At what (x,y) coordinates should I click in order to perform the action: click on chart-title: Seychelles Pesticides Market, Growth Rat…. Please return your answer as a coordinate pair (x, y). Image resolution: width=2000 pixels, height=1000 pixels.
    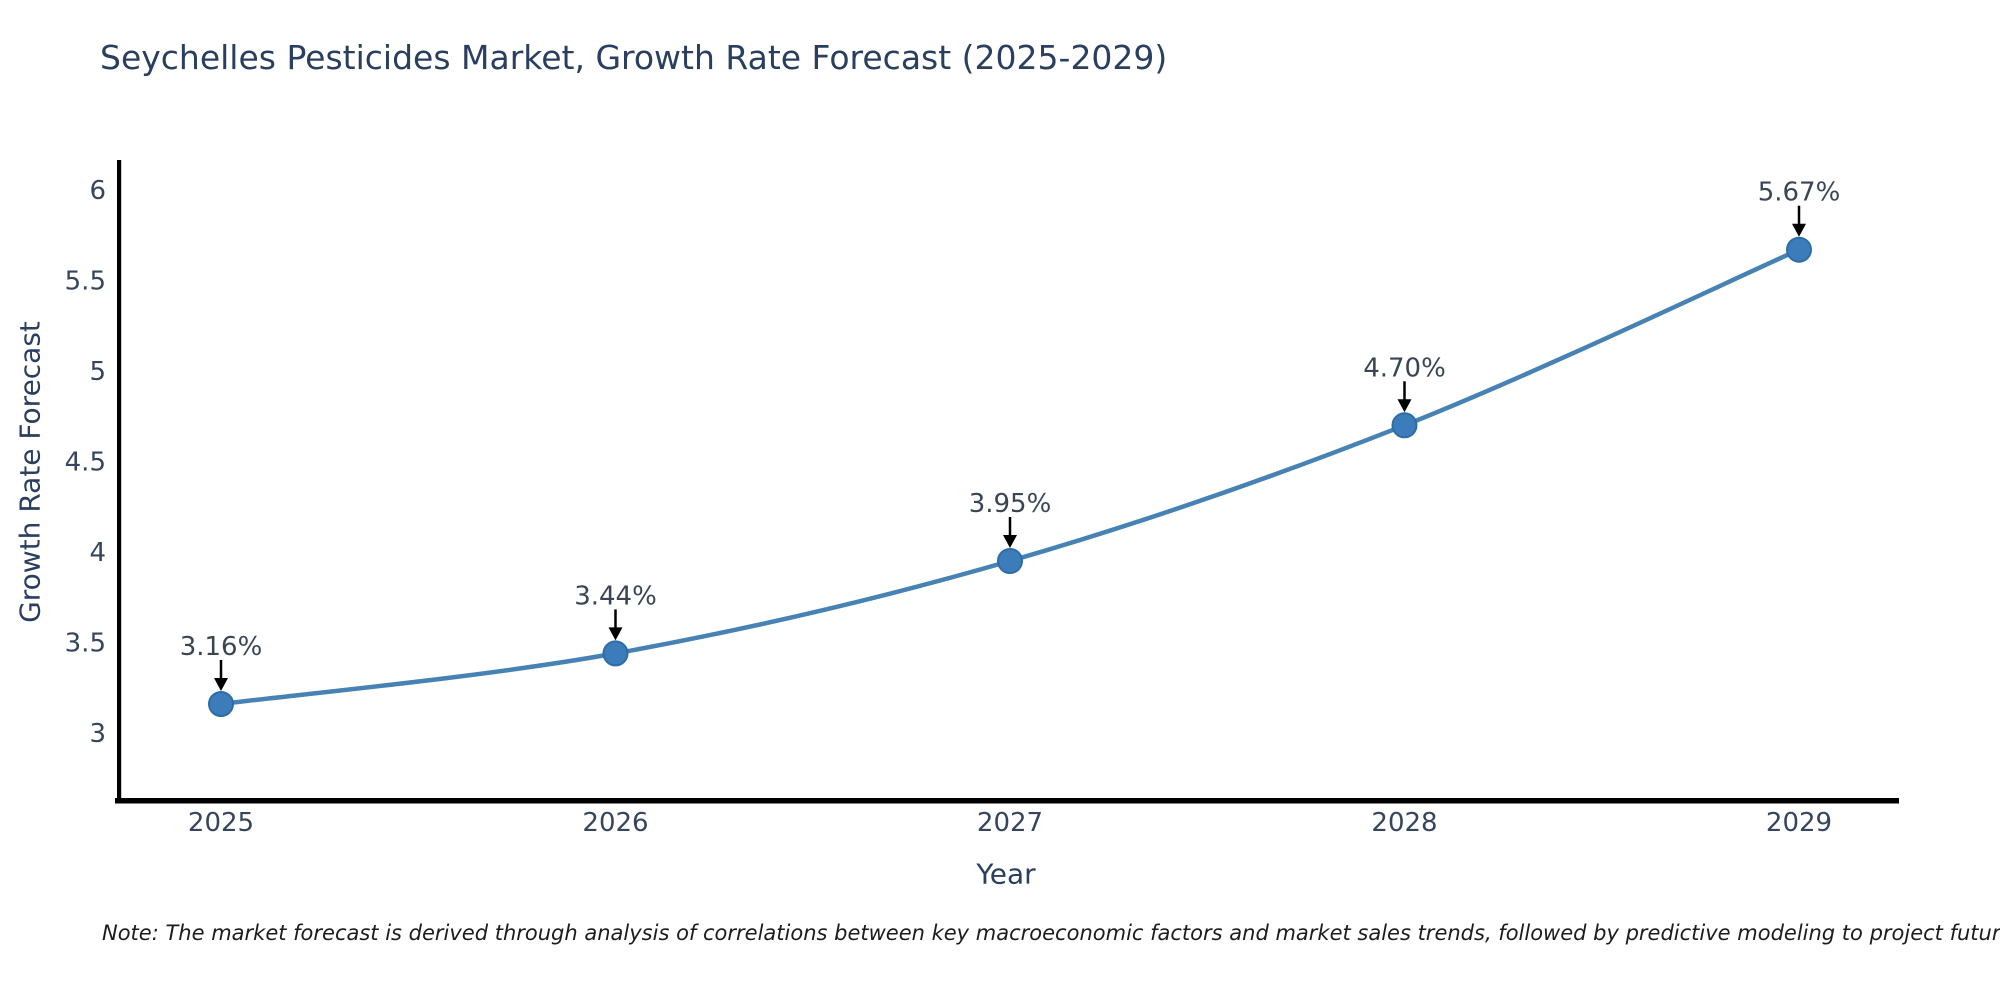
    Looking at the image, I should click on (634, 57).